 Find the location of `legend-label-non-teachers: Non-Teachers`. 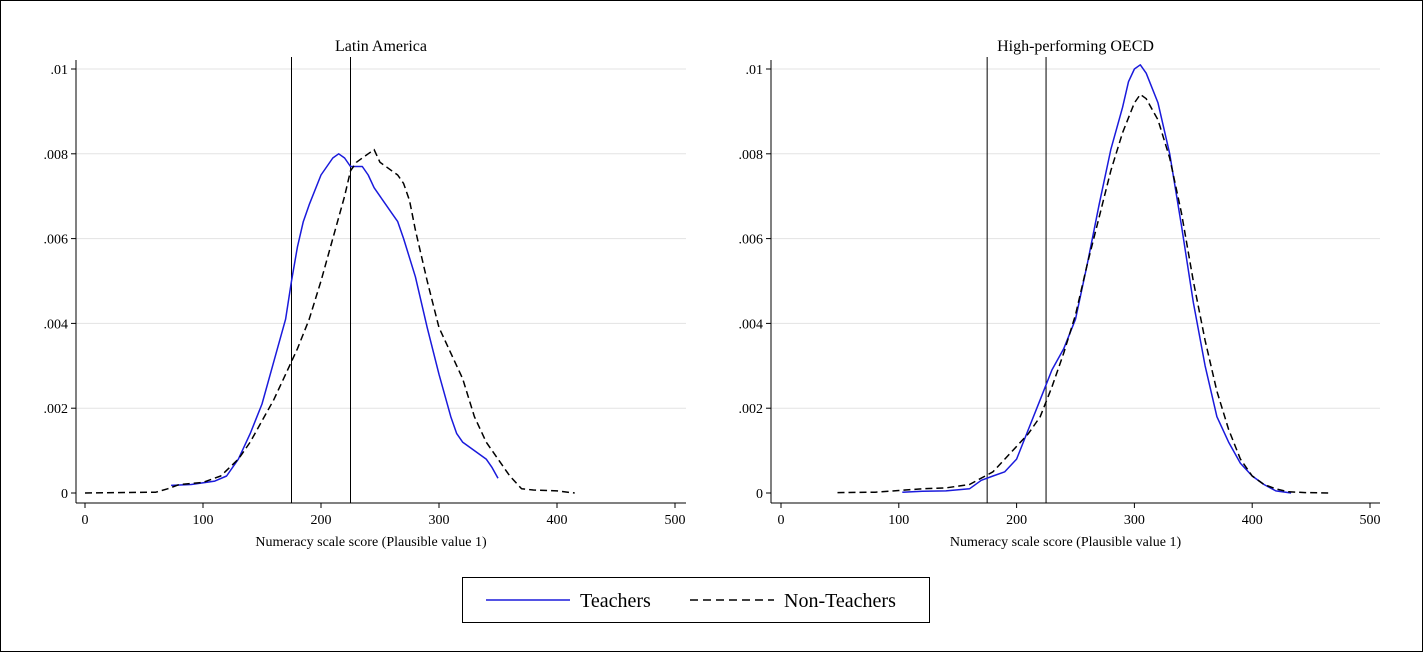

legend-label-non-teachers: Non-Teachers is located at coordinates (840, 601).